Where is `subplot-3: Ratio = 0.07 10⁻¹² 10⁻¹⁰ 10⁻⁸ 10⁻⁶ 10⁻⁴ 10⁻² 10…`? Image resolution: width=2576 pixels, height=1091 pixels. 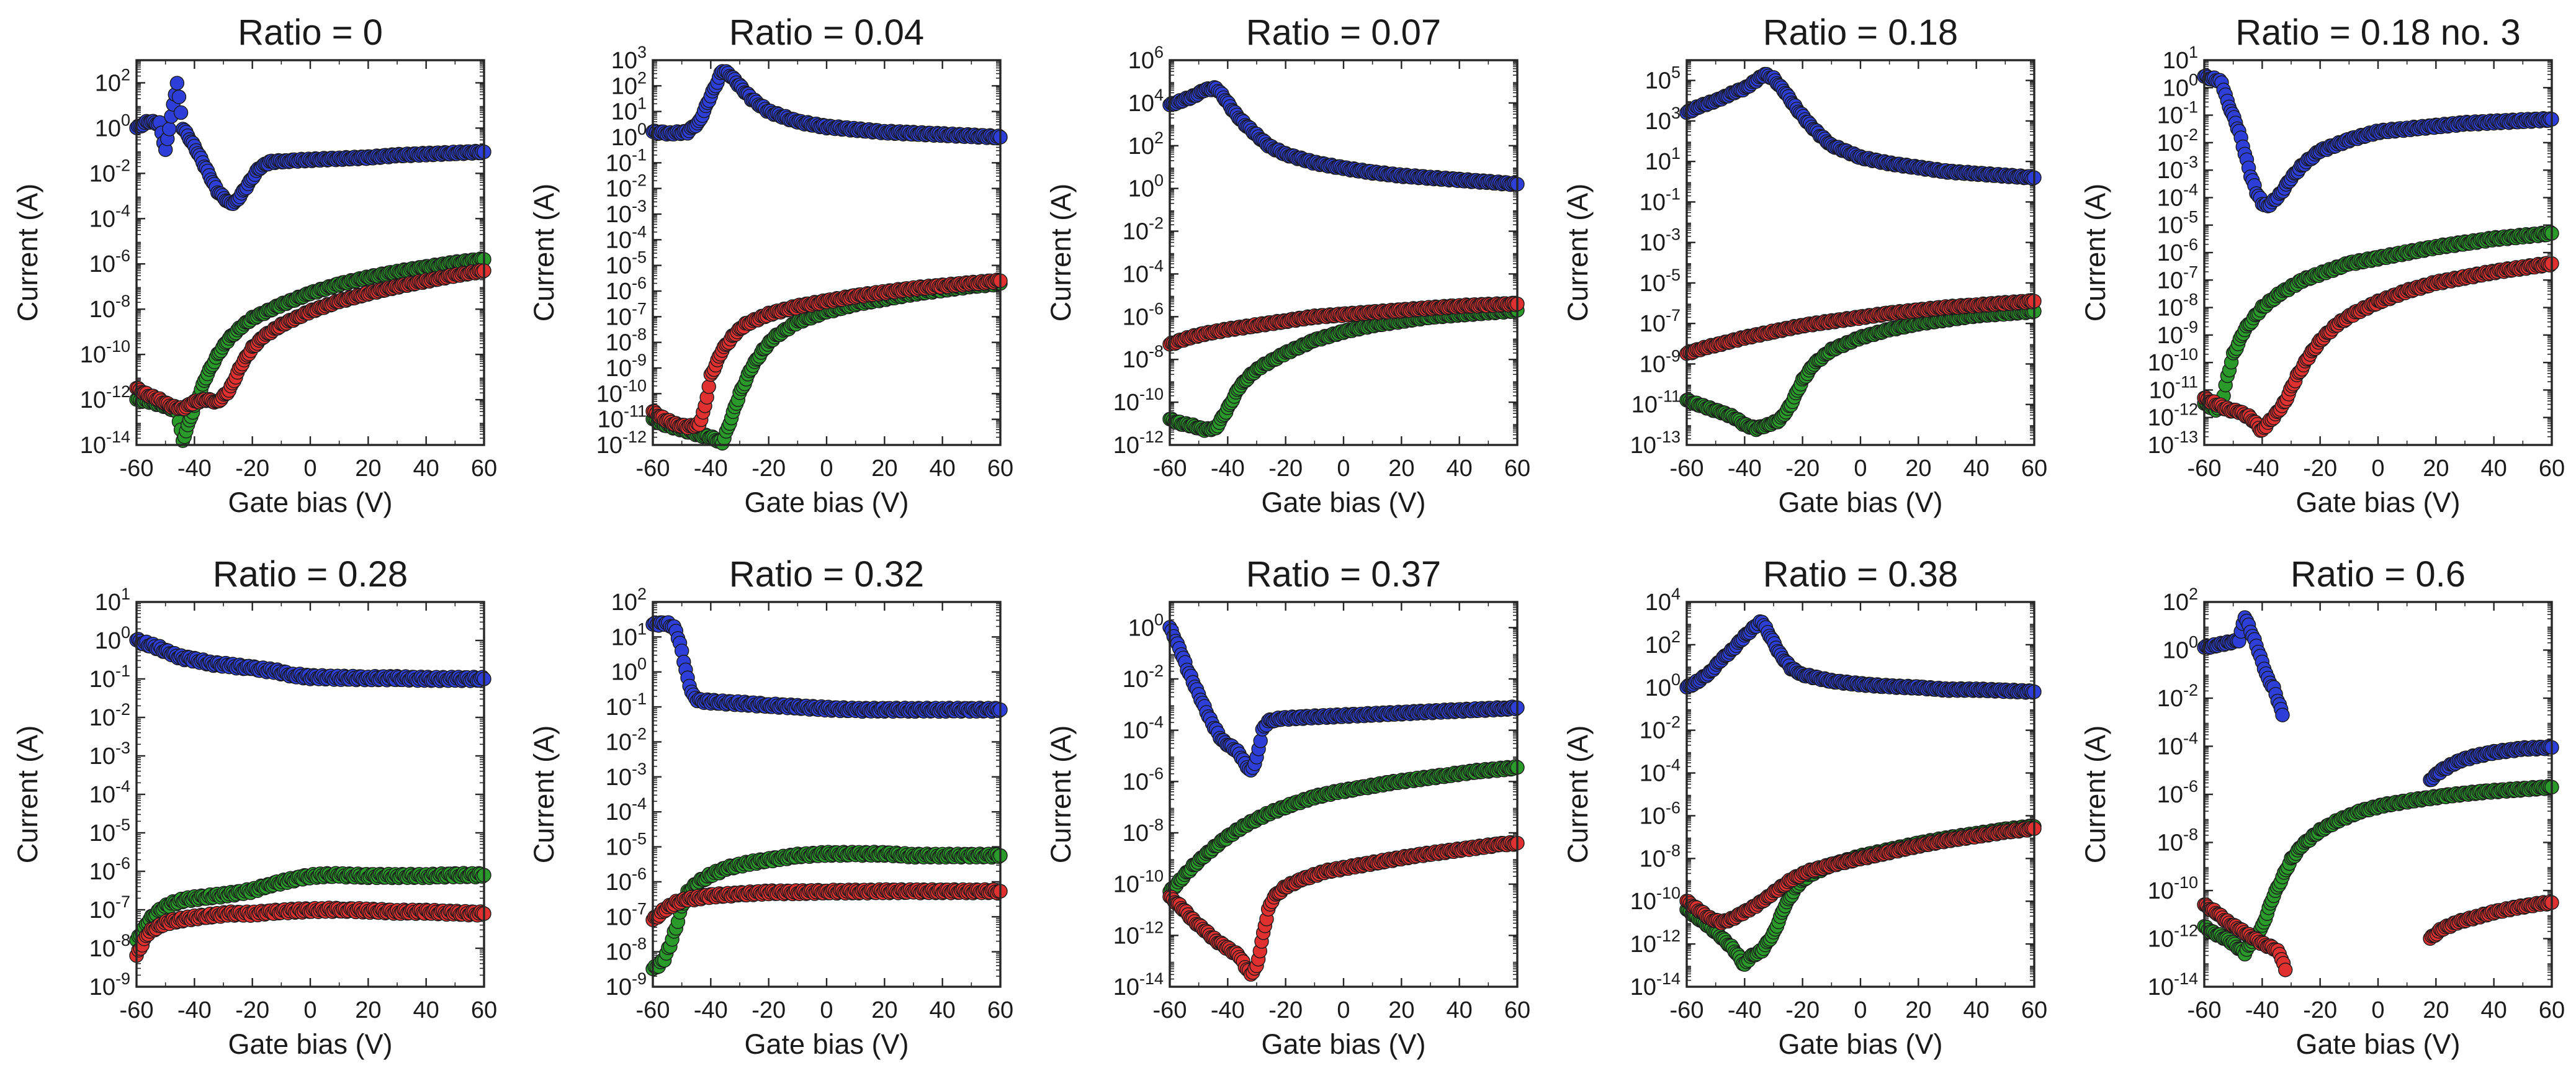
subplot-3: Ratio = 0.07 10⁻¹² 10⁻¹⁰ 10⁻⁸ 10⁻⁶ 10⁻⁴ 10⁻² 10… is located at coordinates (1287, 265).